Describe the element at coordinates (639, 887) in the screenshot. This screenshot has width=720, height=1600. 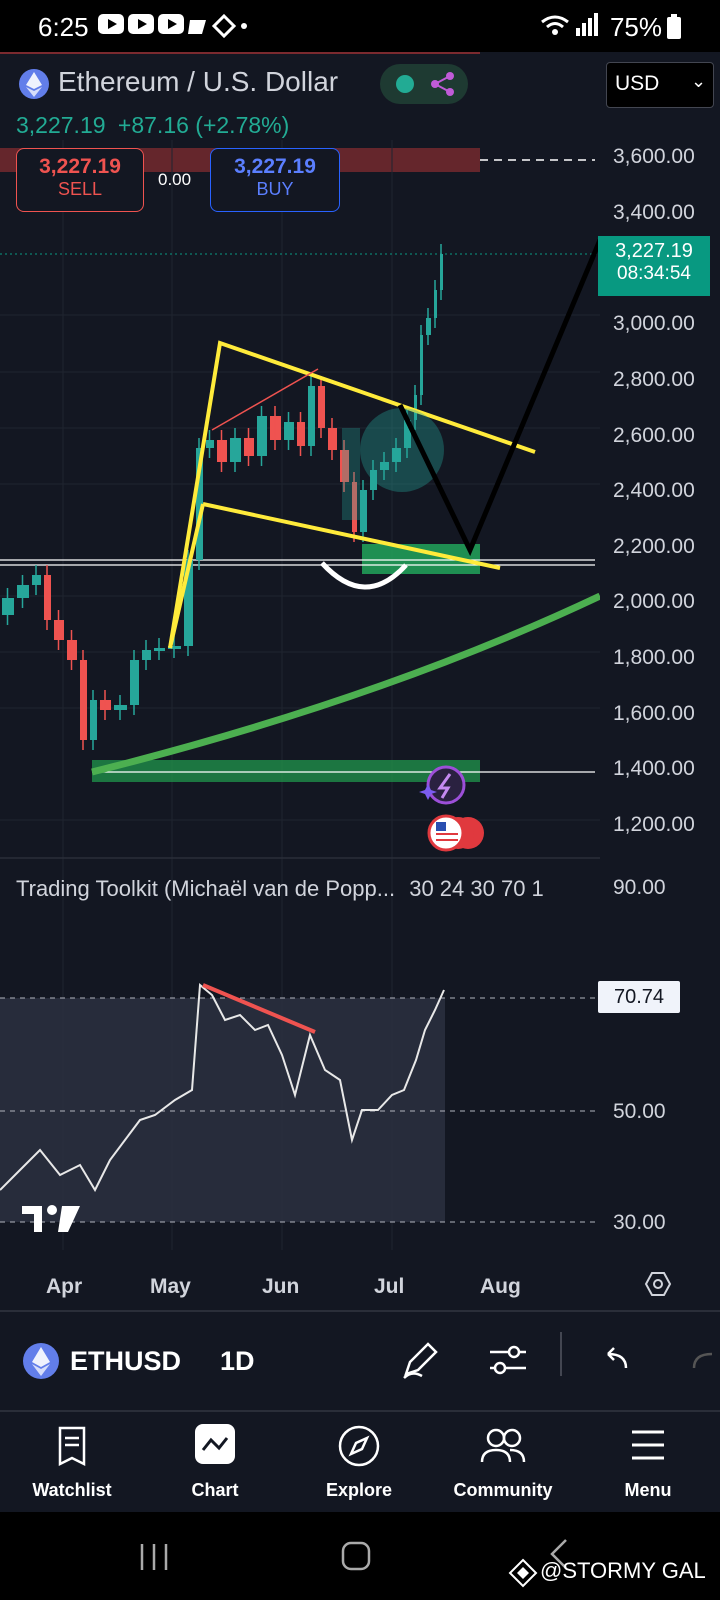
I see `indicator-tick: 90.00` at that location.